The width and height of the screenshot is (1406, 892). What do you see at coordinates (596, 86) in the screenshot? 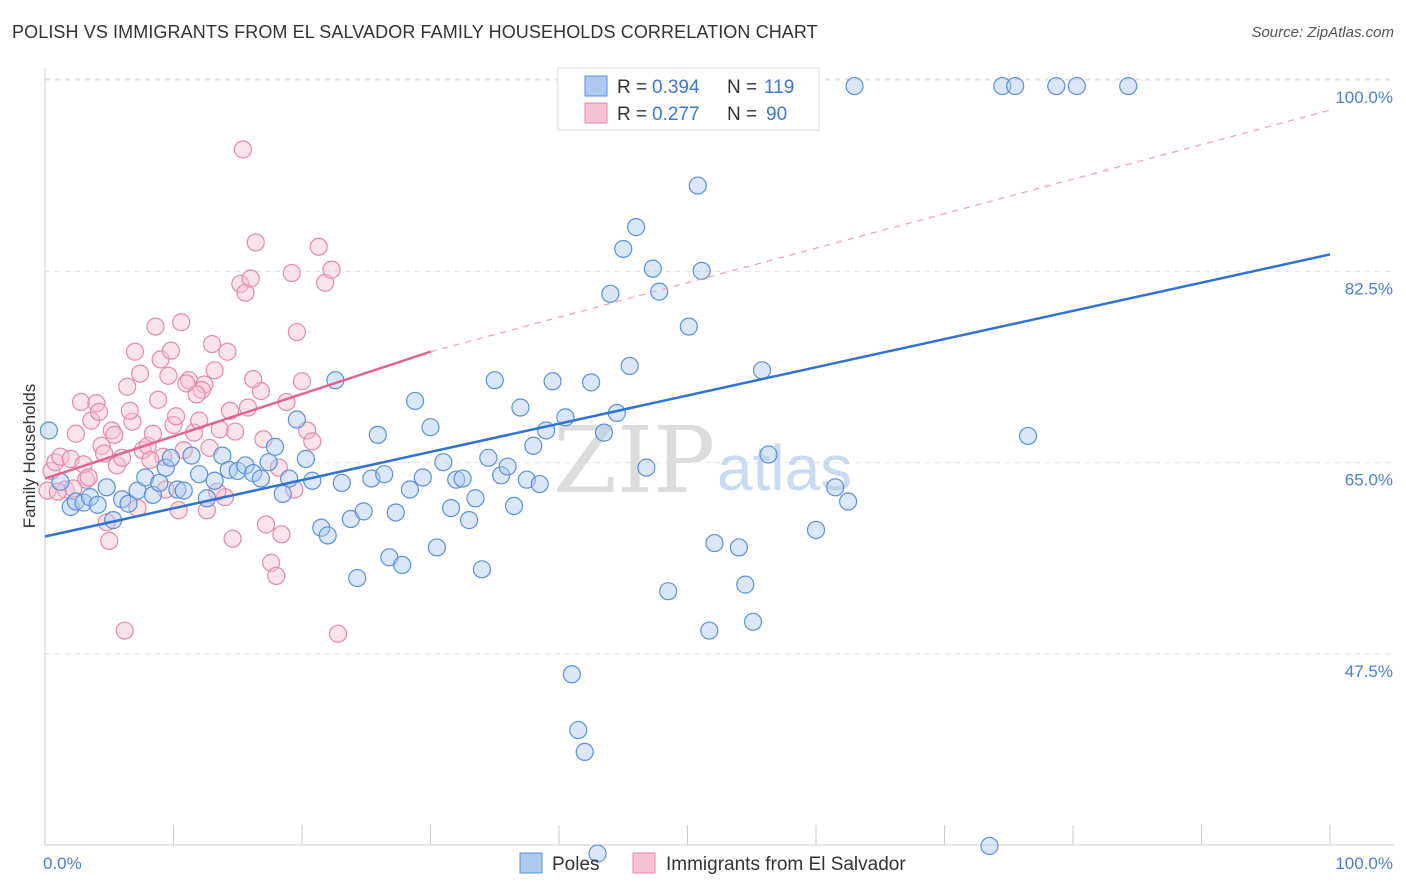
I see `legend-swatch-poles` at bounding box center [596, 86].